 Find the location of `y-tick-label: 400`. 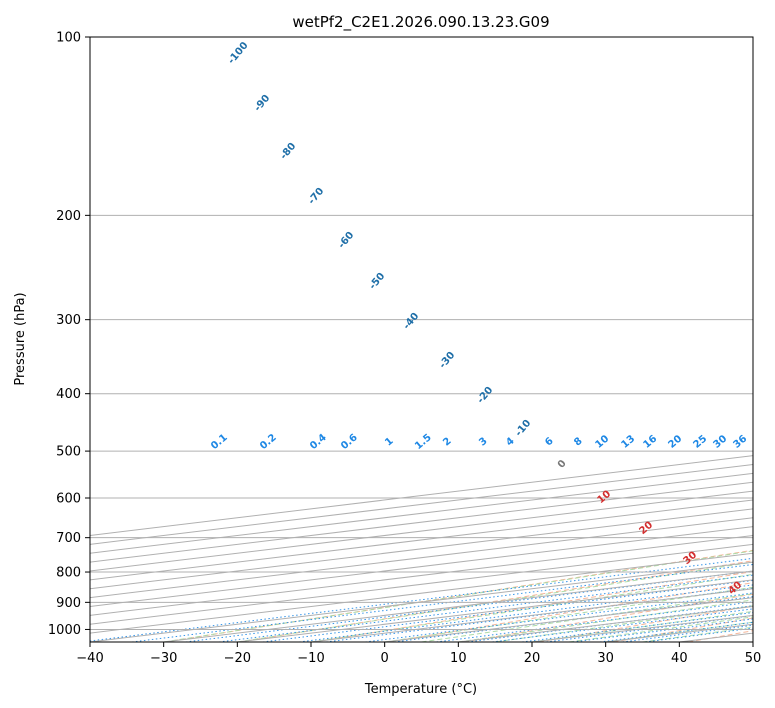

y-tick-label: 400 is located at coordinates (68, 394).